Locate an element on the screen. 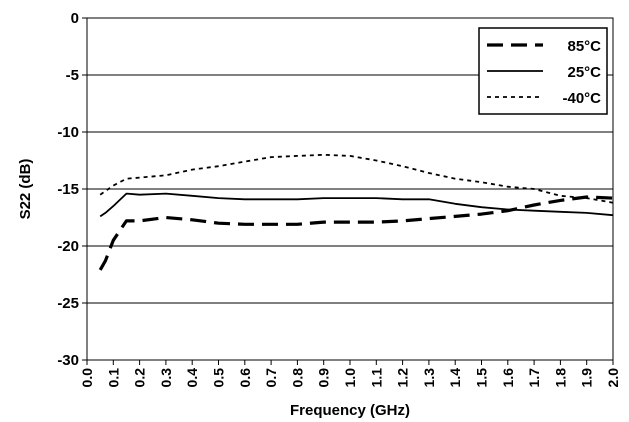 This screenshot has width=629, height=422. x-tick-label: 0.9 is located at coordinates (324, 378).